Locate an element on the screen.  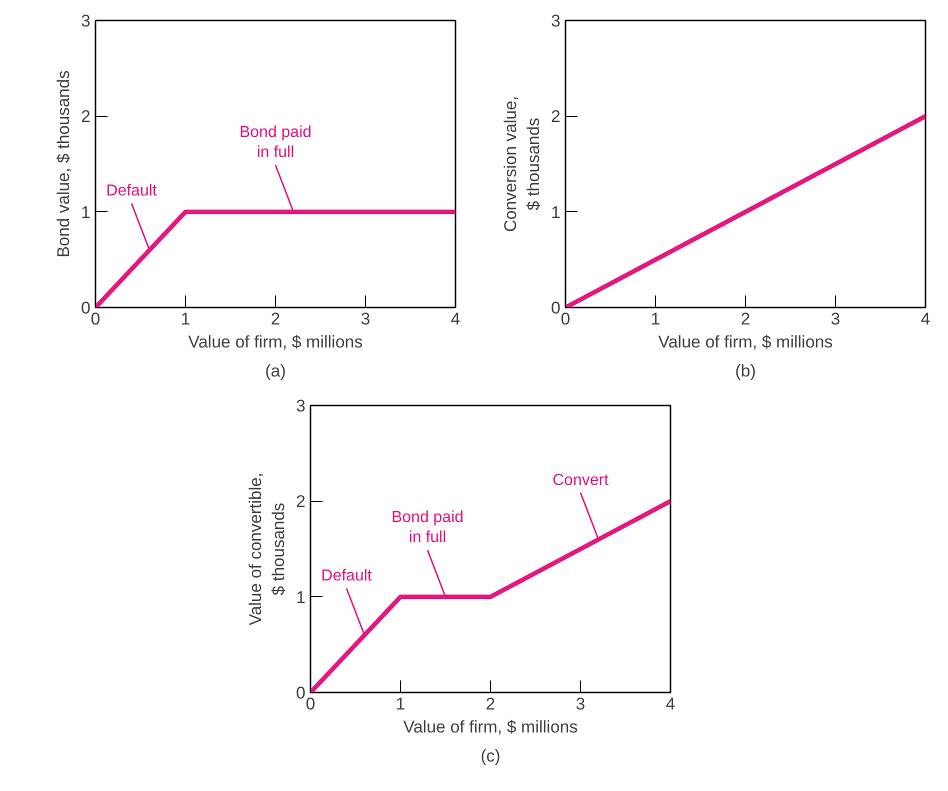
y-axis-title: Conversion value, $ thousands is located at coordinates (522, 164).